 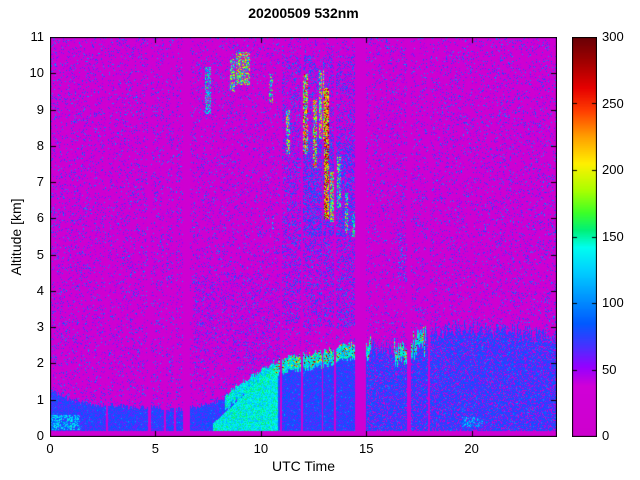 I want to click on colorbar-tick-label: 50, so click(x=609, y=369).